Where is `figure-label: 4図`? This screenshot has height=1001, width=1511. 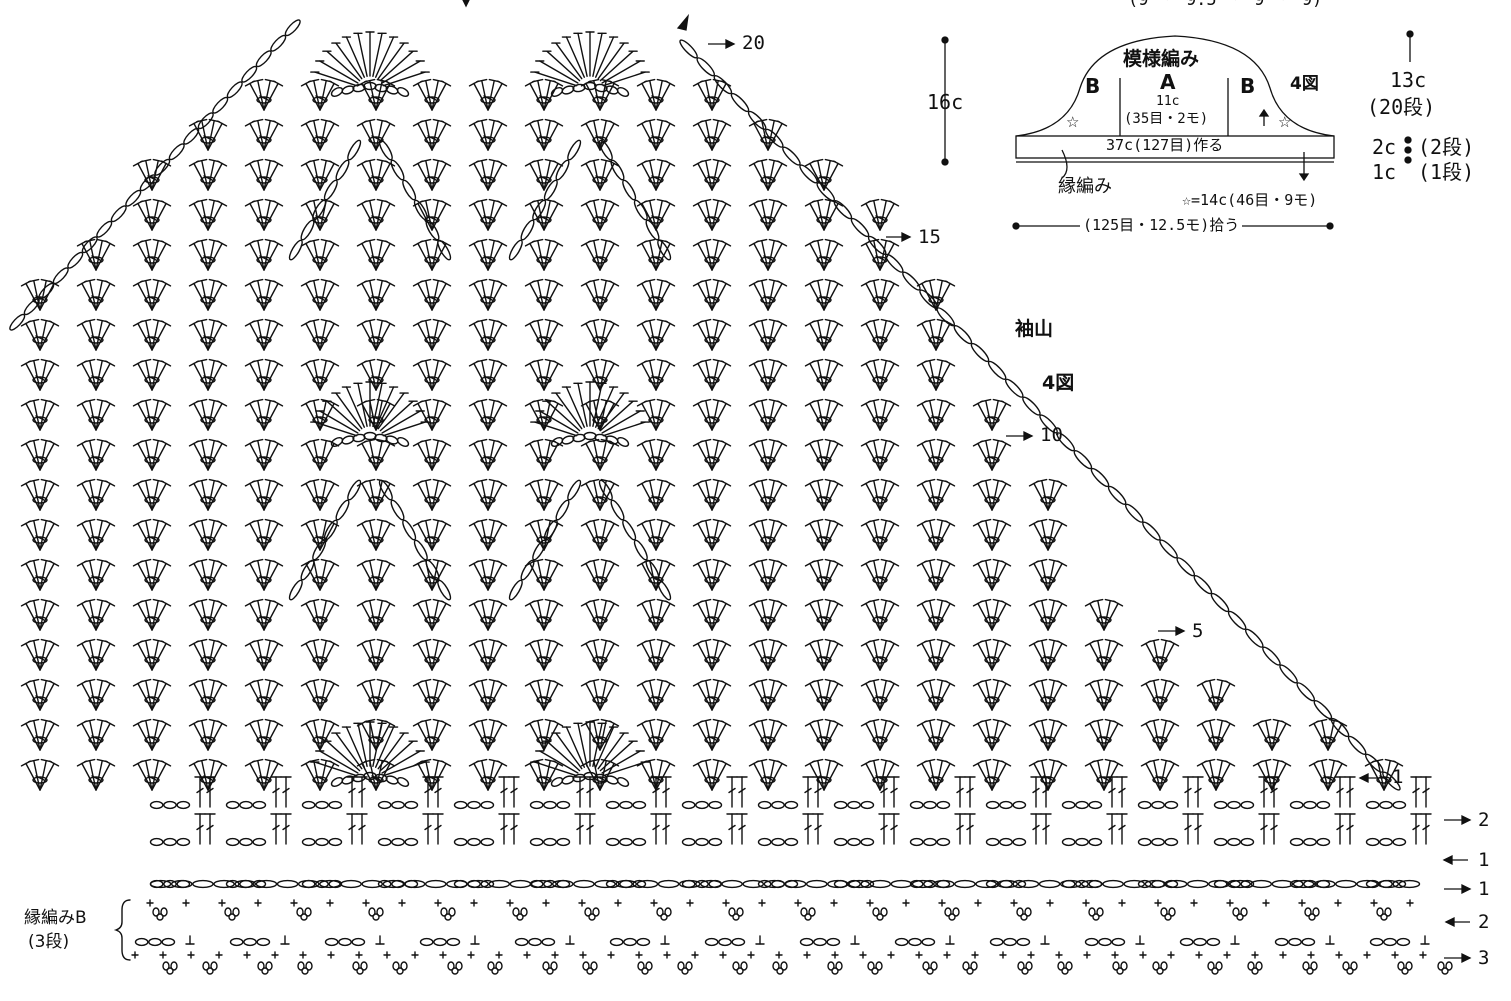 figure-label: 4図 is located at coordinates (1058, 383).